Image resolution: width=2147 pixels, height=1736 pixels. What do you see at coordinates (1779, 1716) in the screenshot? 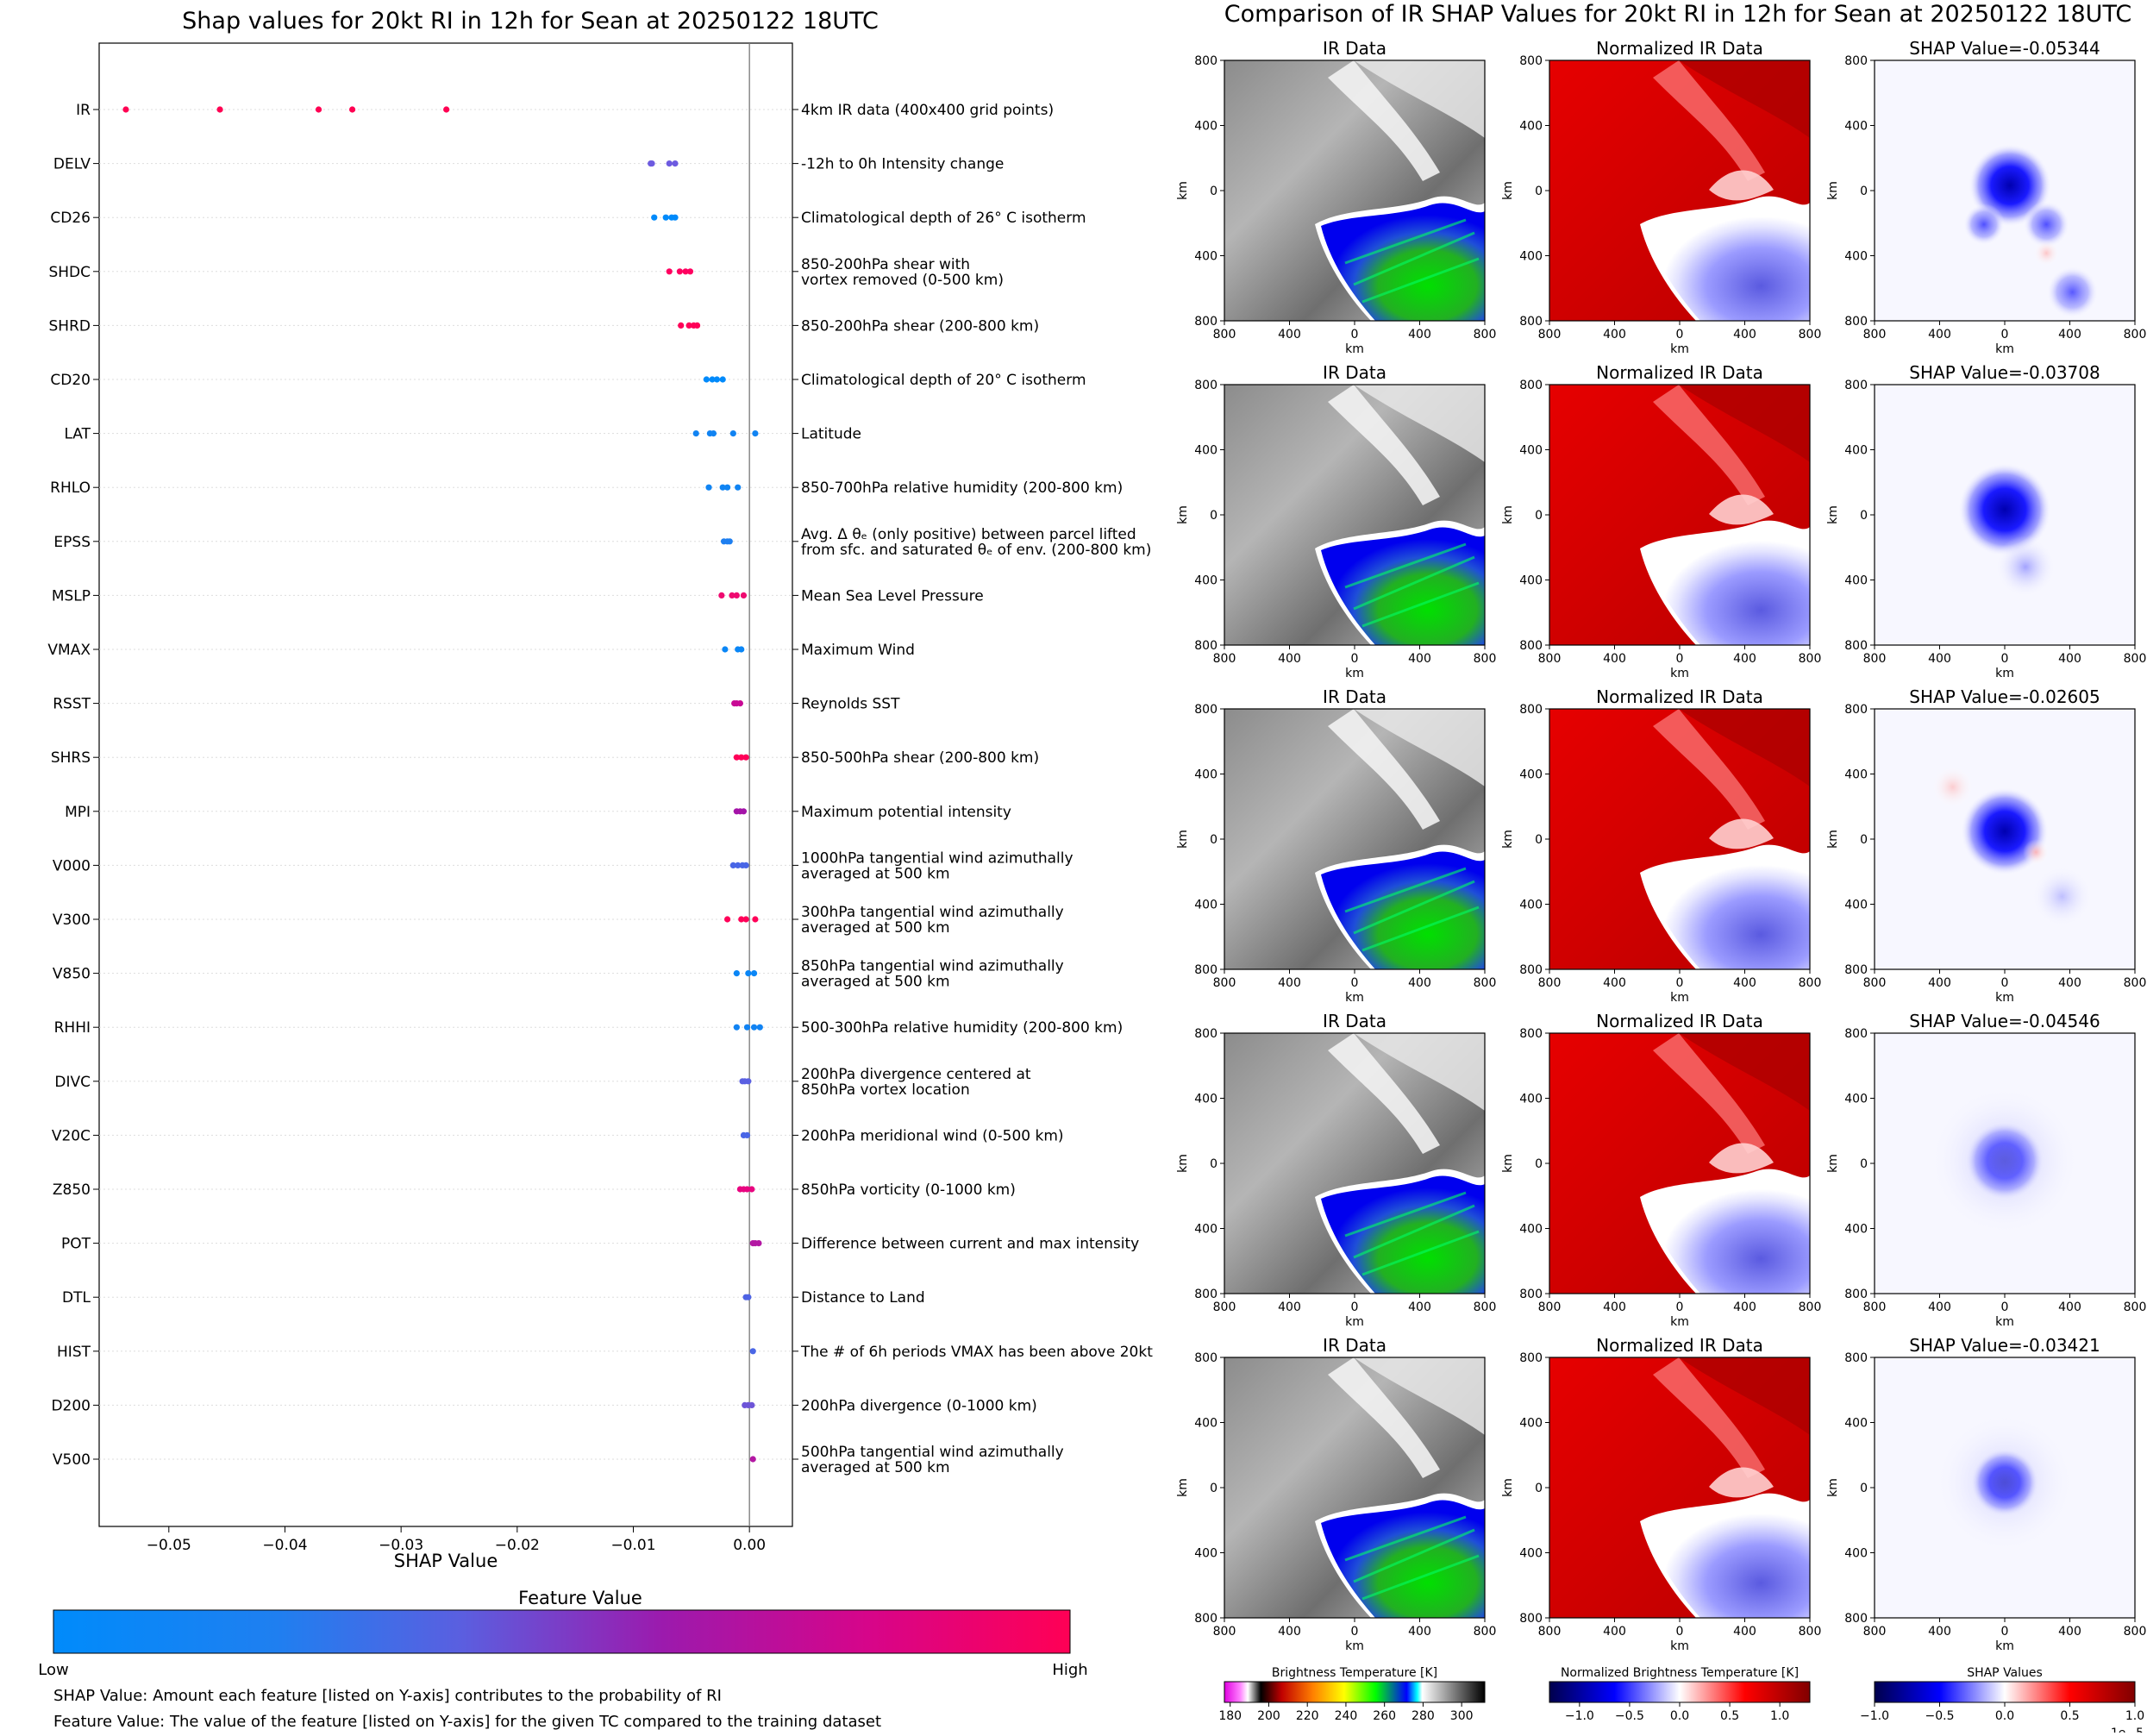
I see `colorbar-tick-label: 1.0` at bounding box center [1779, 1716].